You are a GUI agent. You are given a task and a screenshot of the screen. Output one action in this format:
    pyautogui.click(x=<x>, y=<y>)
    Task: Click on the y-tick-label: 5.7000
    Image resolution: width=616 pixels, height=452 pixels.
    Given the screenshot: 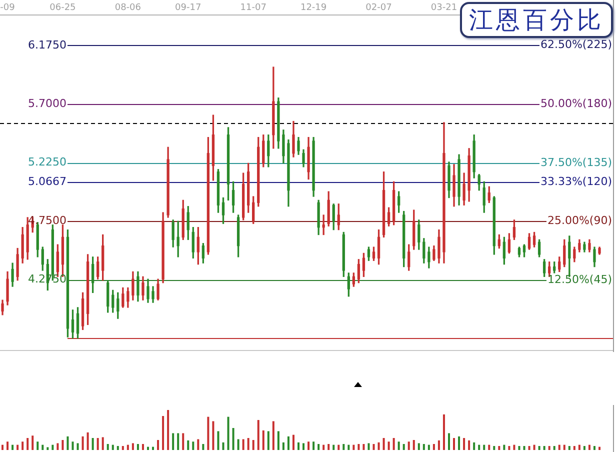 What is the action you would take?
    pyautogui.click(x=47, y=103)
    